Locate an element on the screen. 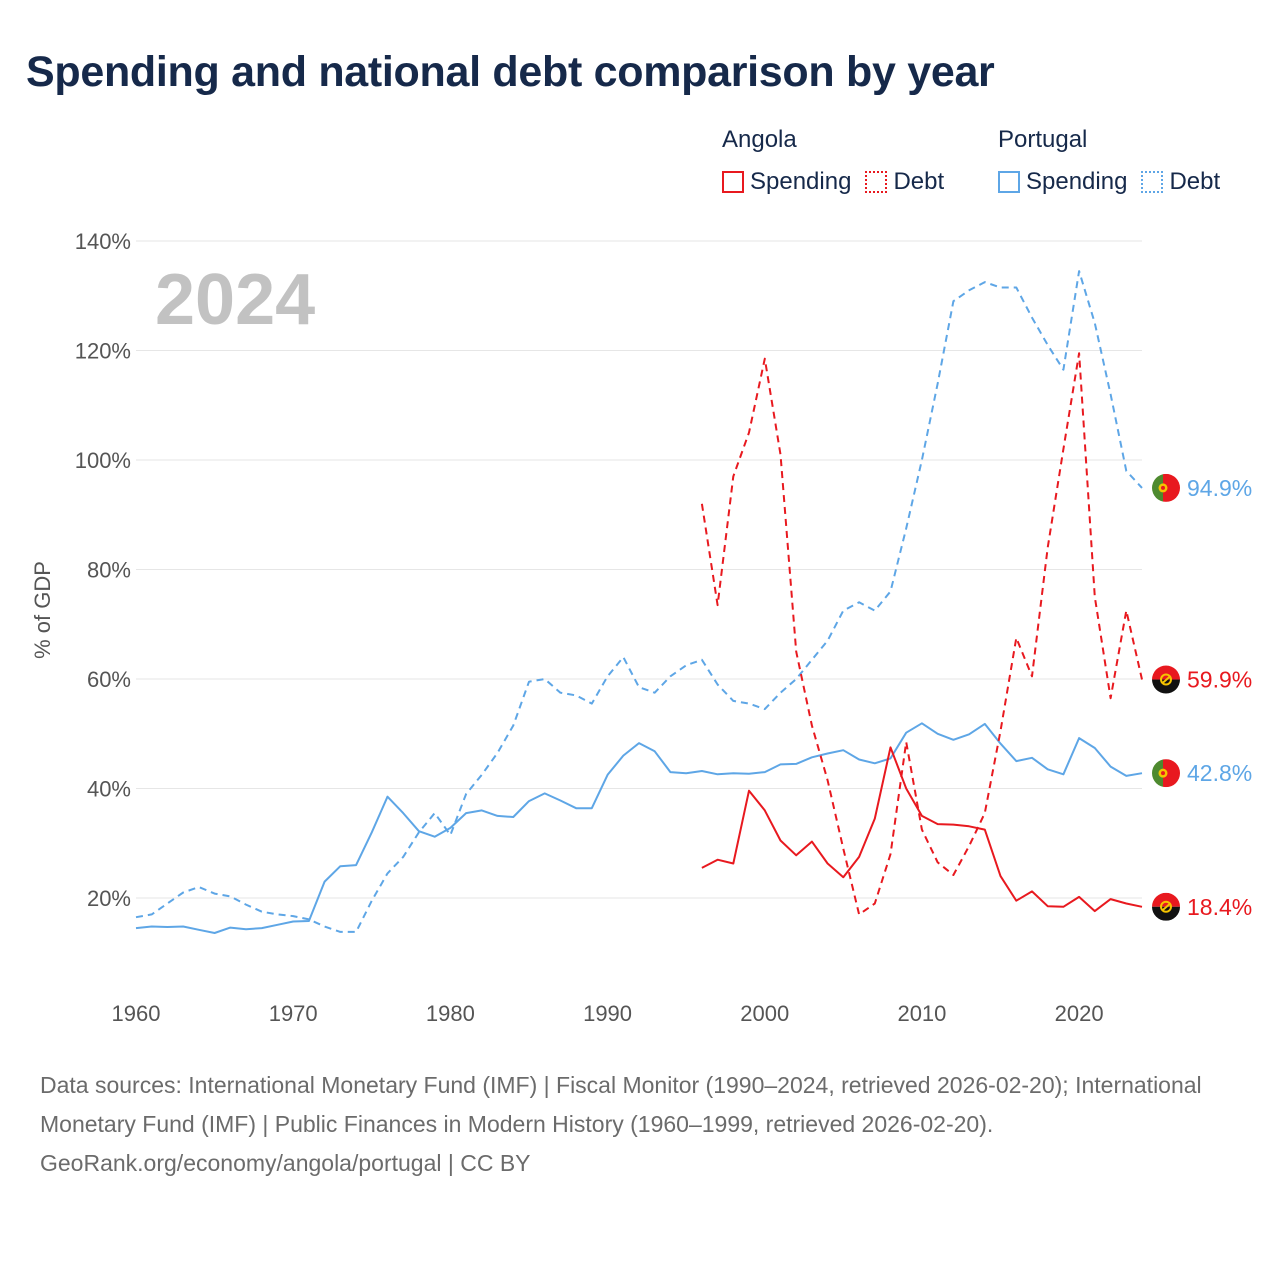  y-tick-label: 20% is located at coordinates (109, 898).